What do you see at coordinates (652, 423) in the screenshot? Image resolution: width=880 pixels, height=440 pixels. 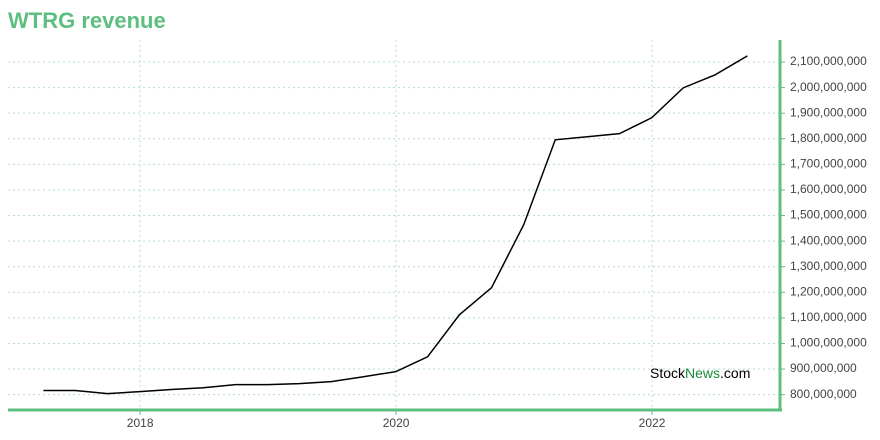 I see `x-tick-label: 2022` at bounding box center [652, 423].